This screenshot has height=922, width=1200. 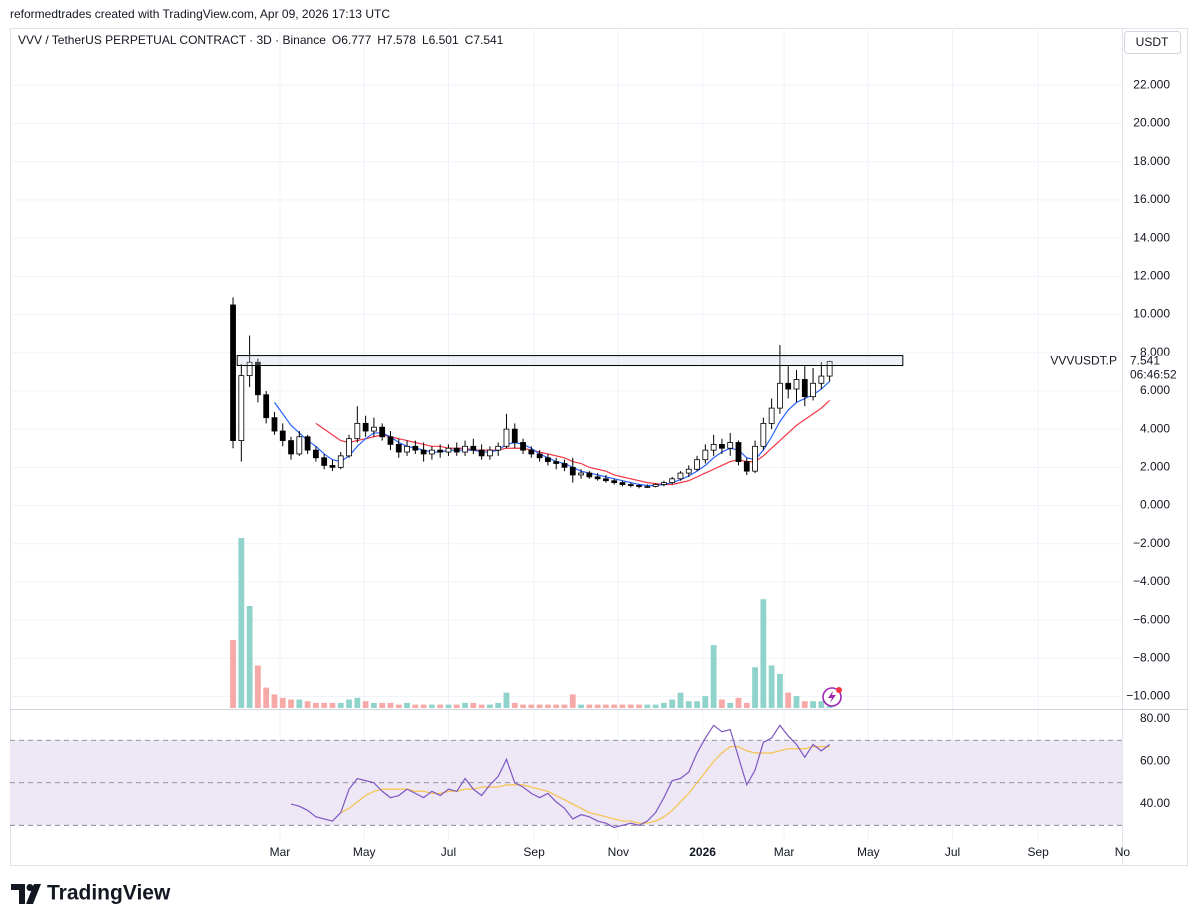 I want to click on legend-open: O6.777, so click(x=352, y=40).